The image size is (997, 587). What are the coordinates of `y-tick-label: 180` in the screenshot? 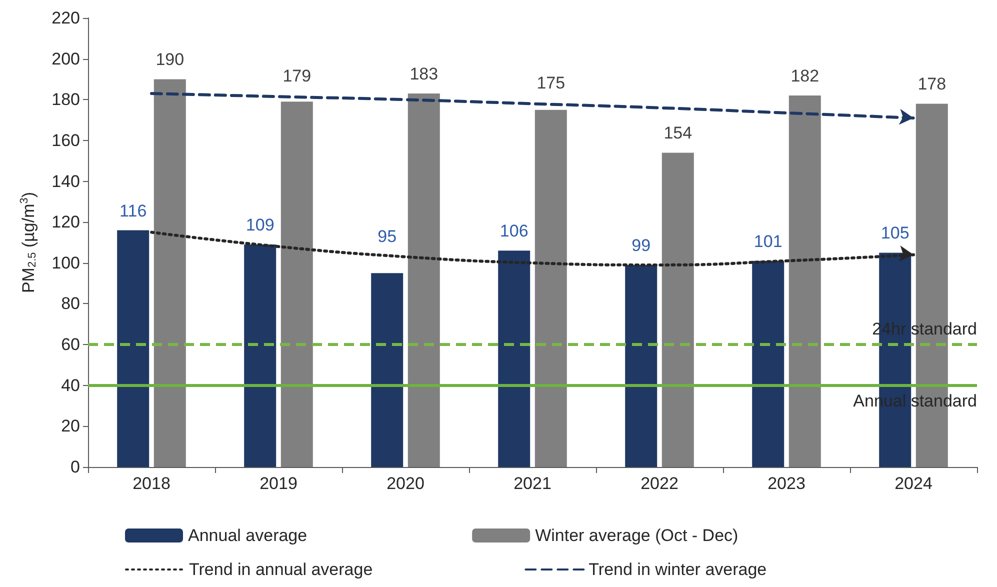 It's located at (66, 100).